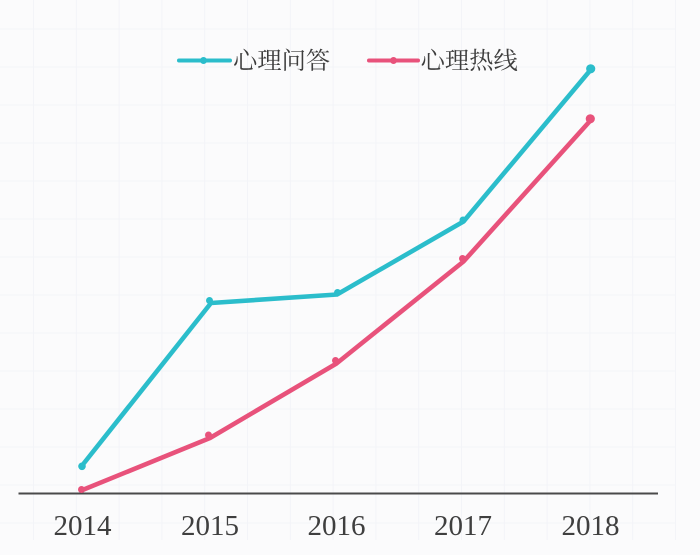 The image size is (700, 555). What do you see at coordinates (83, 526) in the screenshot?
I see `svg-text: 2014` at bounding box center [83, 526].